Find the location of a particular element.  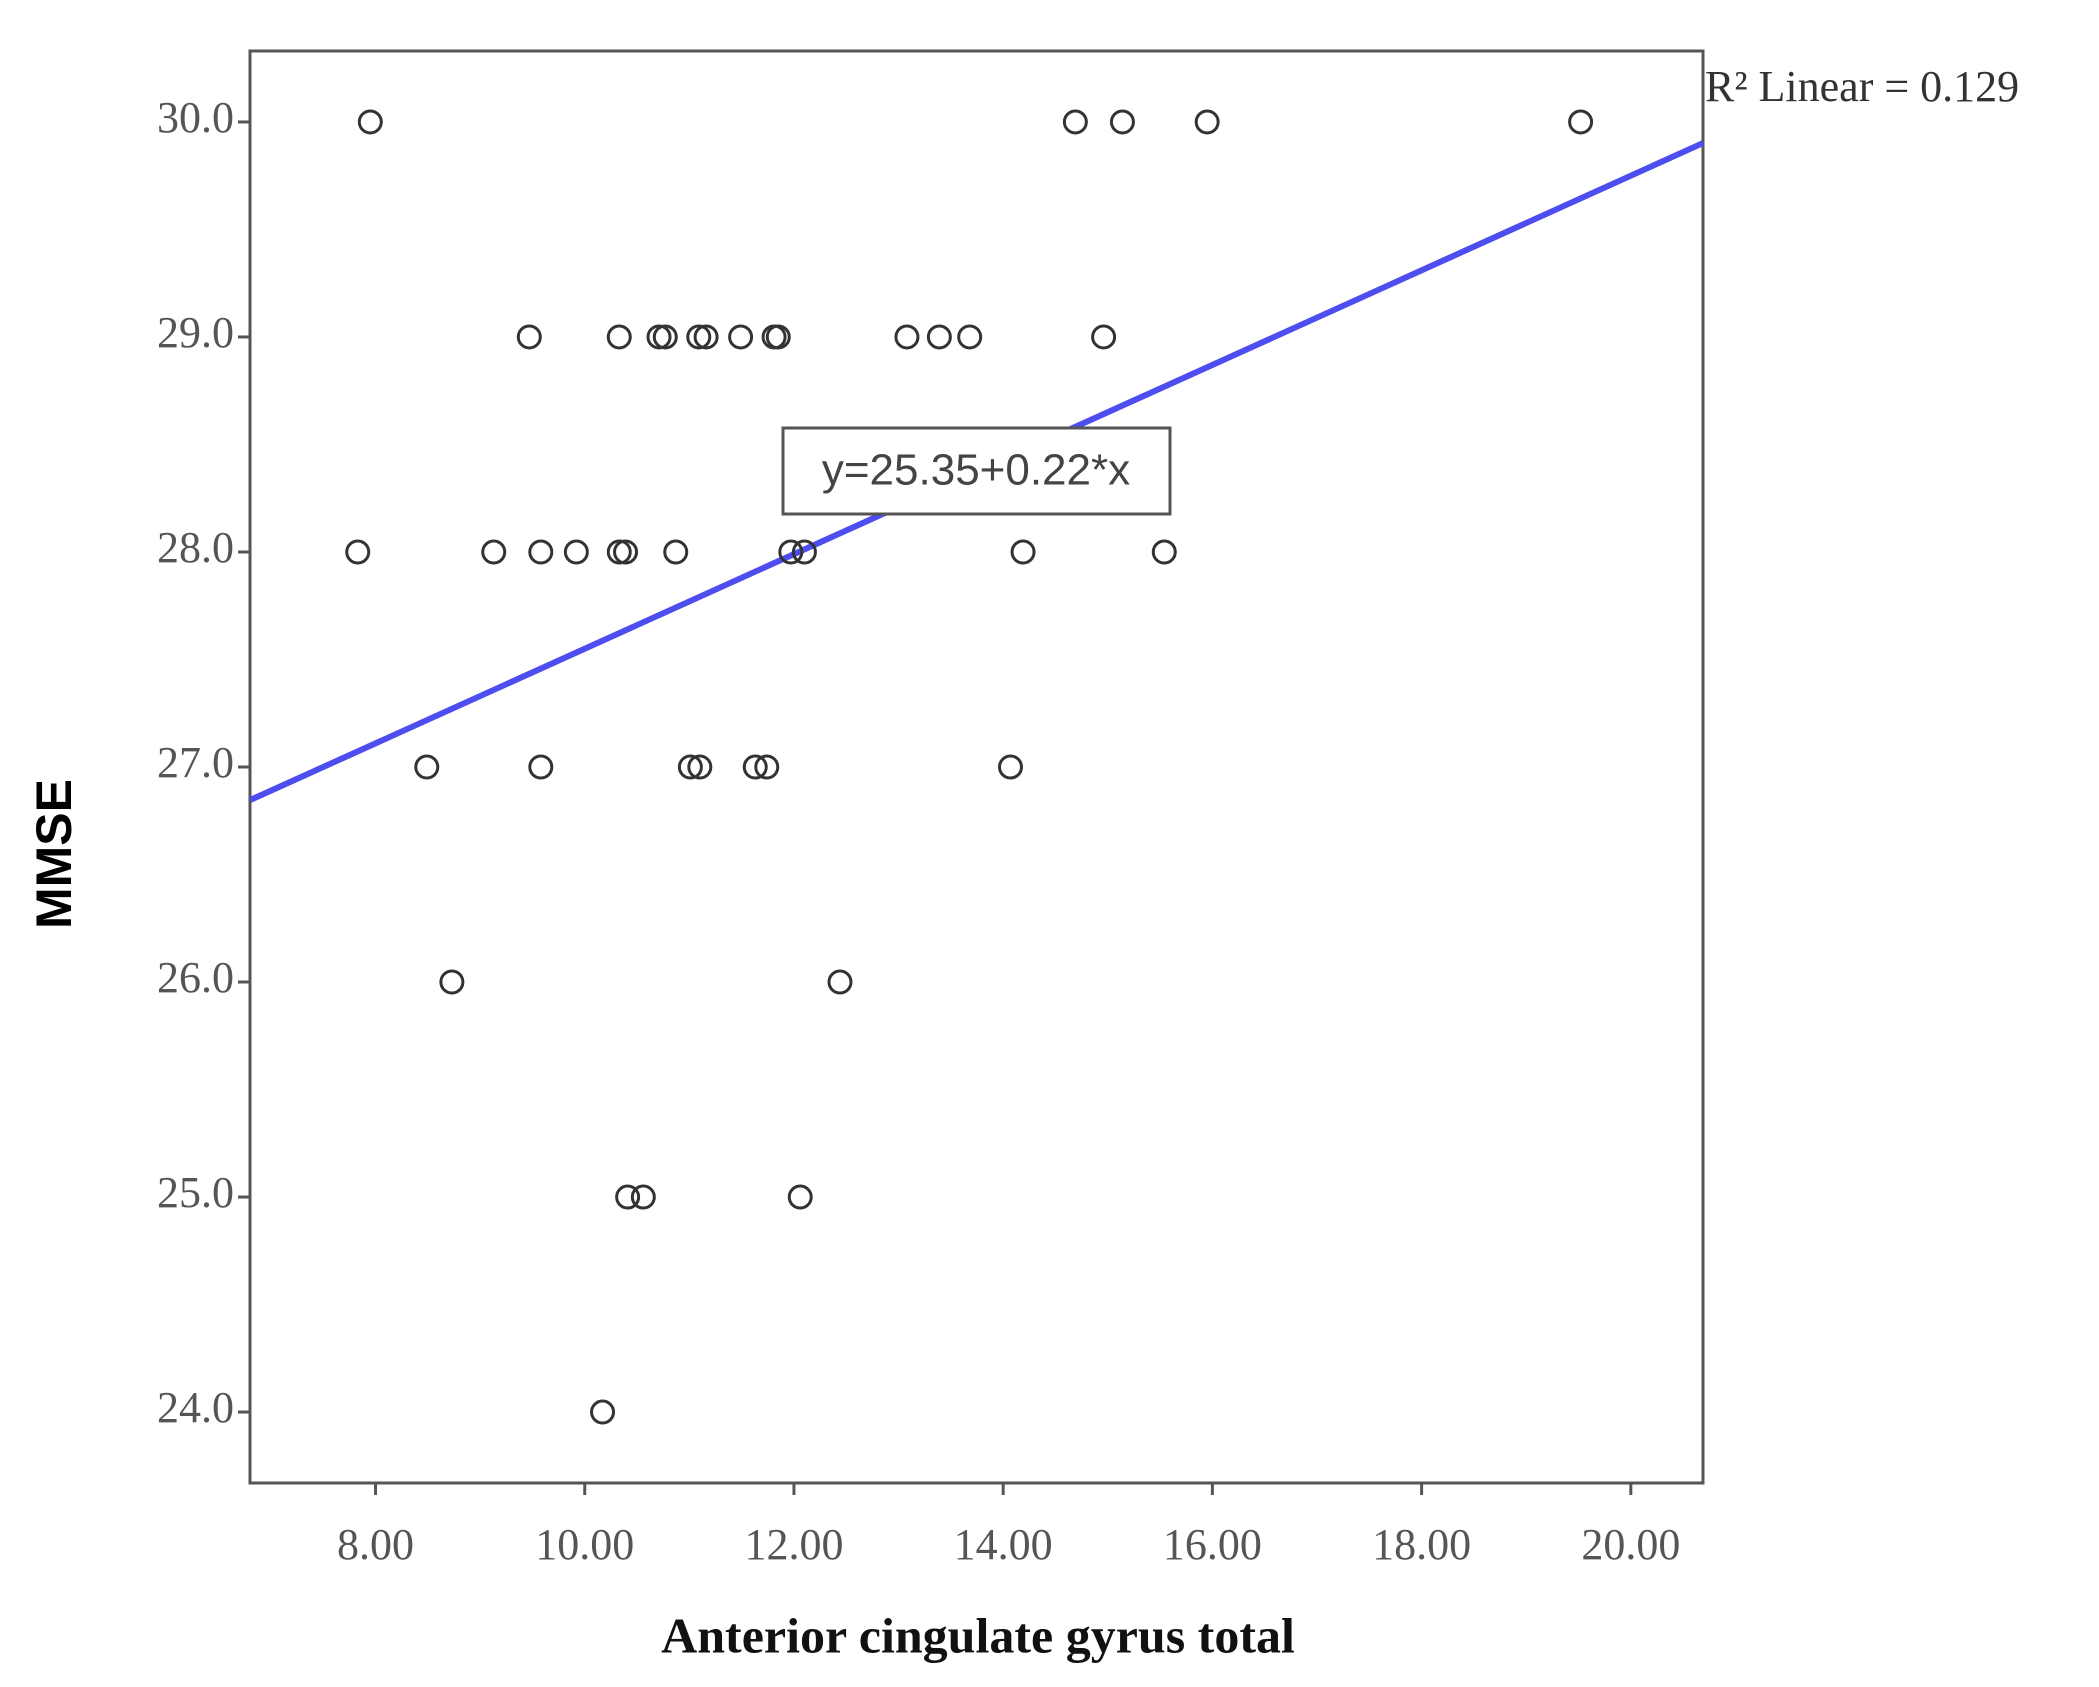

equation-box is located at coordinates (976, 471).